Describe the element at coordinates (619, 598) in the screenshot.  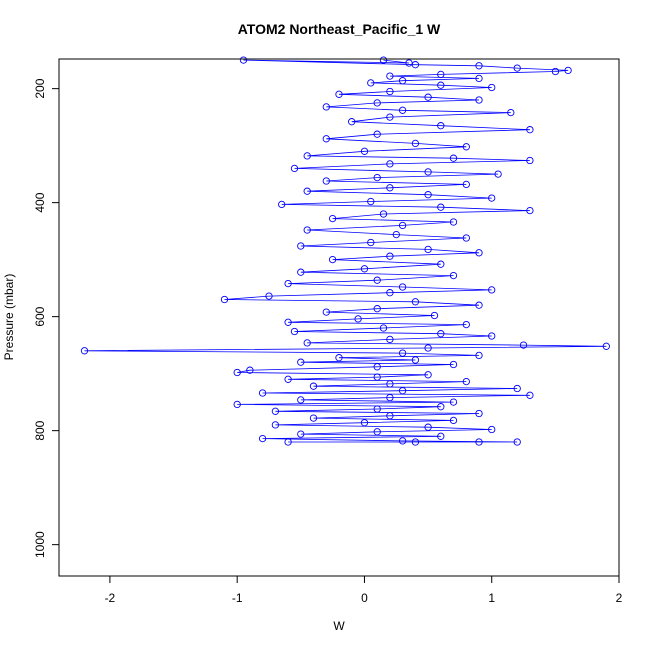
I see `x-tick-label: 2` at that location.